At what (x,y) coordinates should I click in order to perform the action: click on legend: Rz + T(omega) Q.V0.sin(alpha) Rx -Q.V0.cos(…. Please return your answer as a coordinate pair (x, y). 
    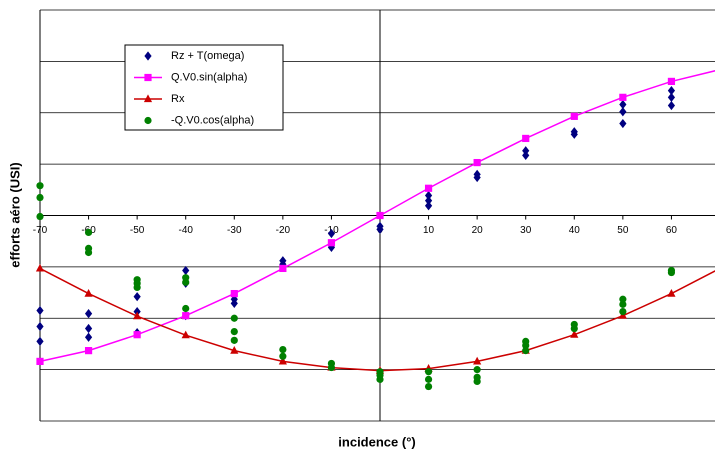
    Looking at the image, I should click on (204, 87).